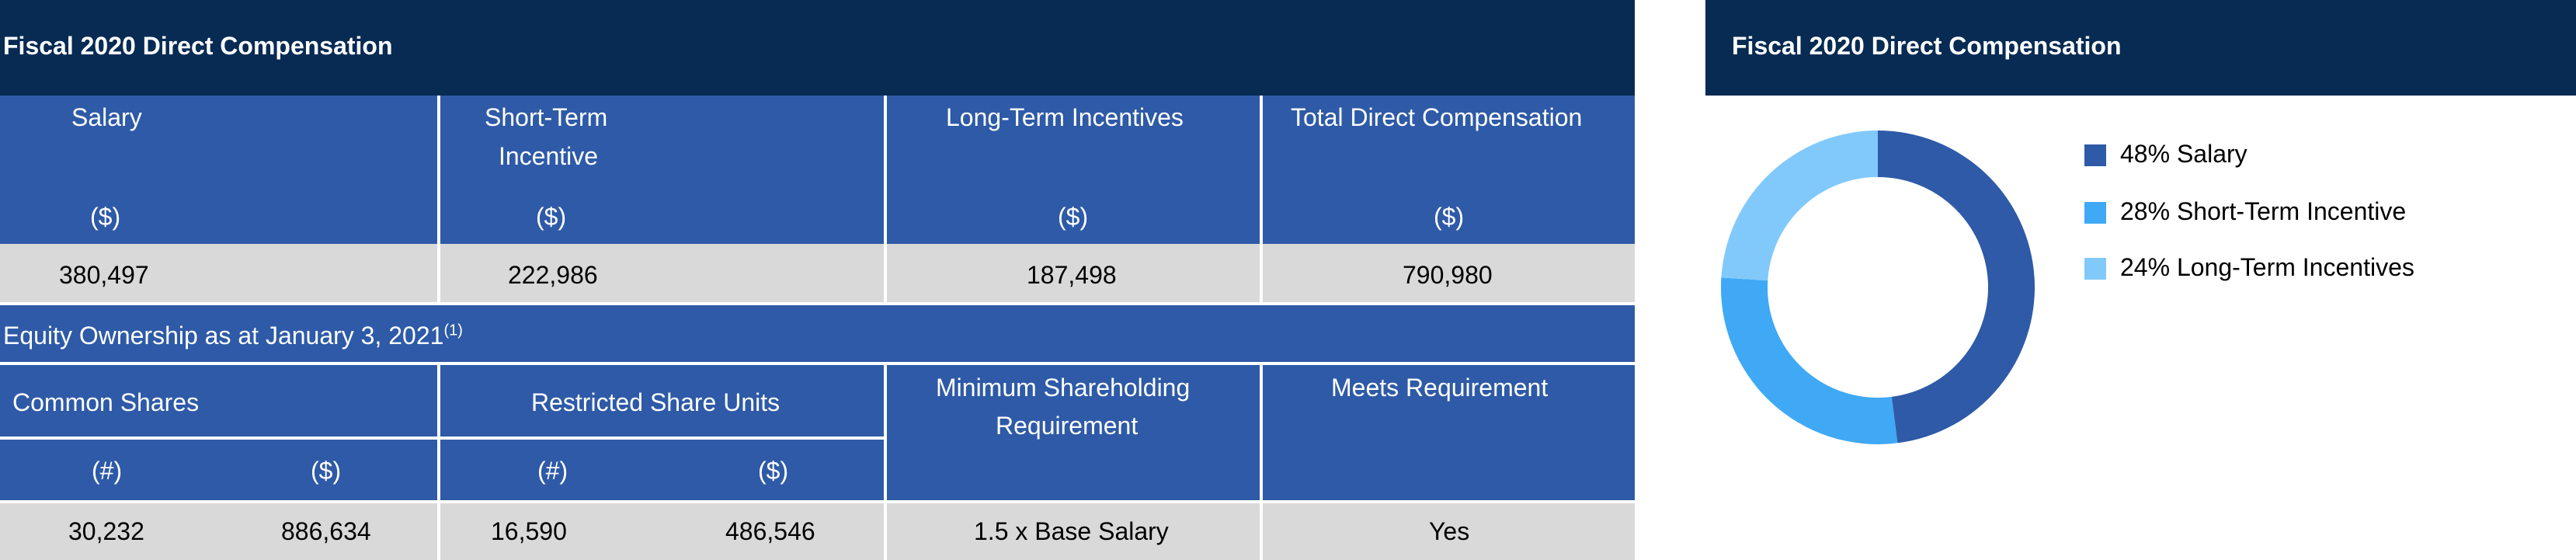 The height and width of the screenshot is (560, 2576). I want to click on min-shareholding-header-line2: Requirement, so click(1067, 426).